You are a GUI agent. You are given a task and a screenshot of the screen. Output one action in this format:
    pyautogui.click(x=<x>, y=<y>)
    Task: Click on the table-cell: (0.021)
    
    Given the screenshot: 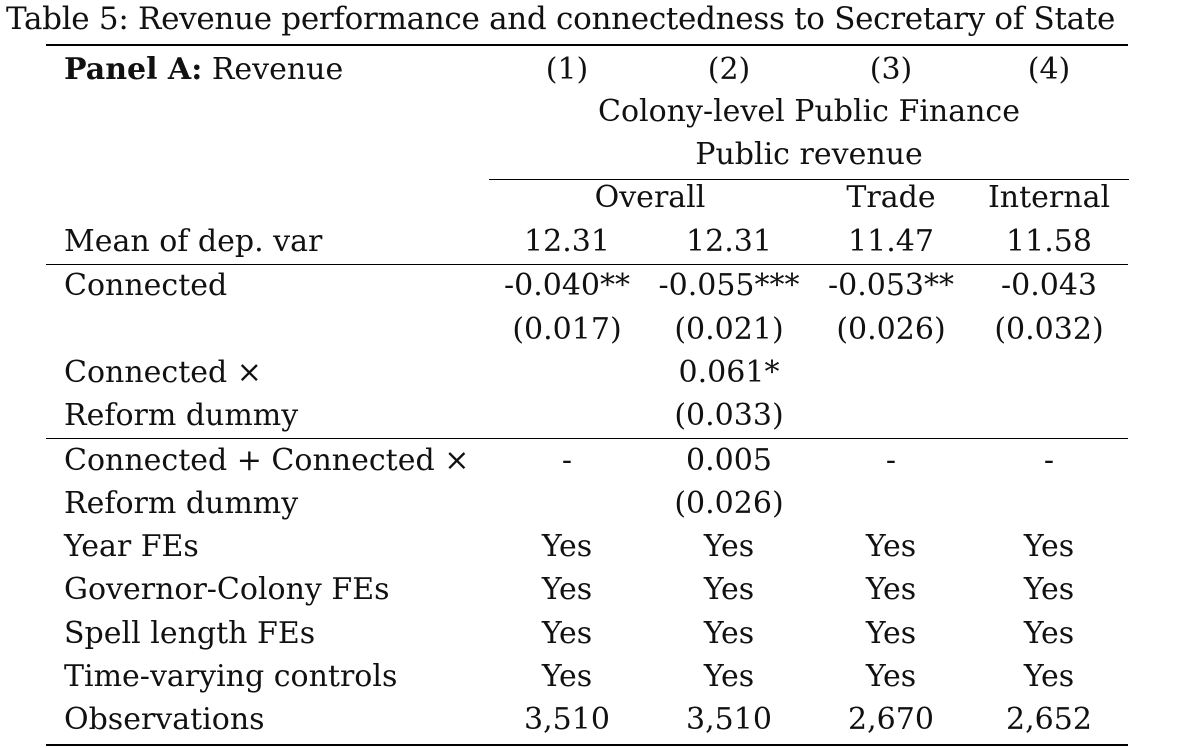 What is the action you would take?
    pyautogui.click(x=729, y=329)
    